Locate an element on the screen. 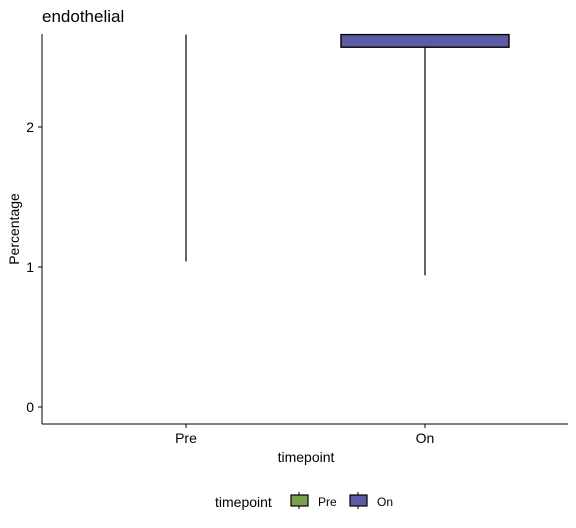 The width and height of the screenshot is (576, 528). y-ticks: 0 1 2 is located at coordinates (34, 267).